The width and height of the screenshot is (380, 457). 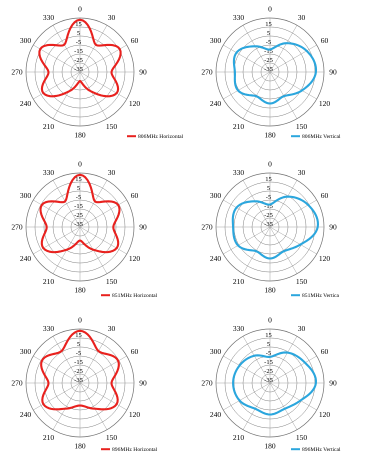 I want to click on legend-label: 896MHz Vertical, so click(x=321, y=450).